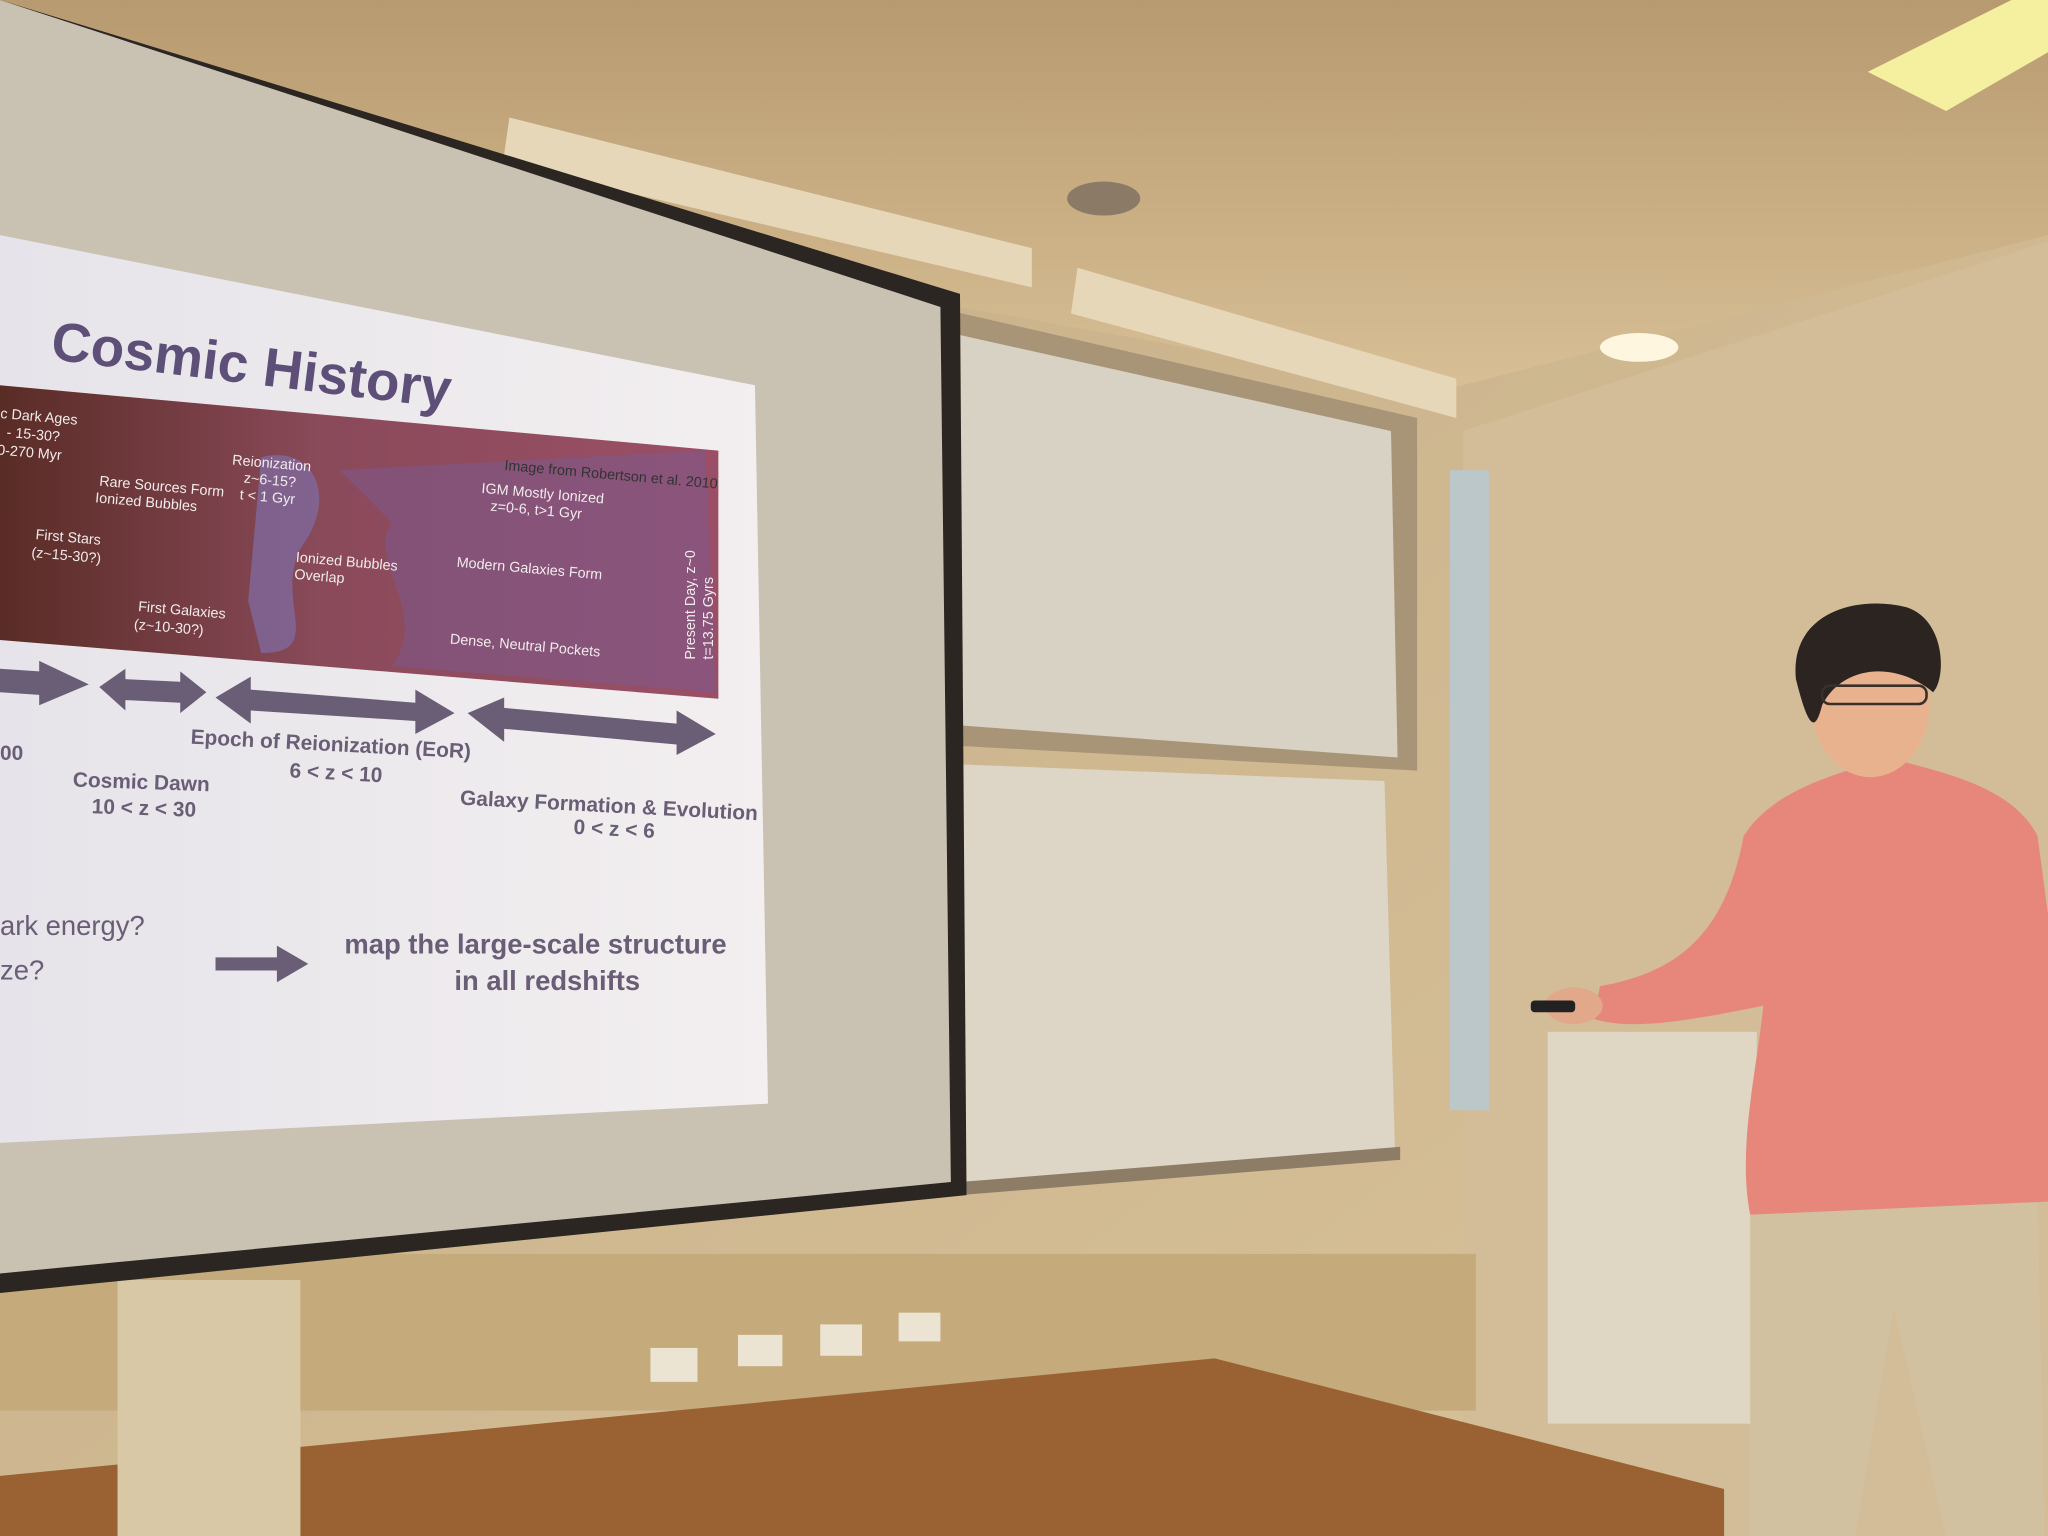 This screenshot has height=1536, width=2048. I want to click on timeline-arrows, so click(358, 707).